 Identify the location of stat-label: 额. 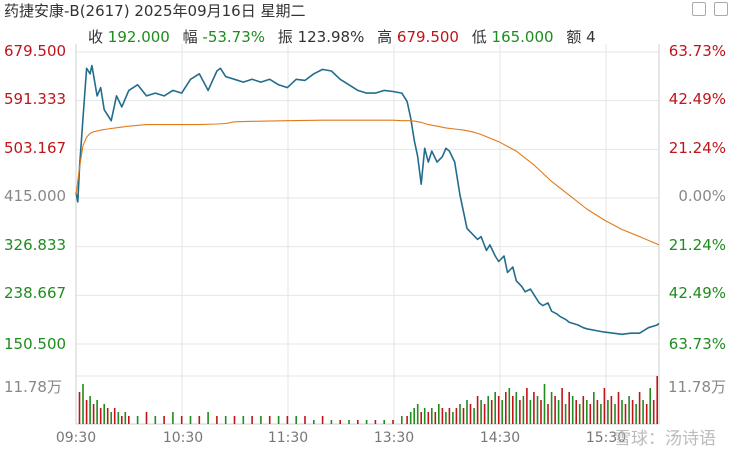
(574, 37).